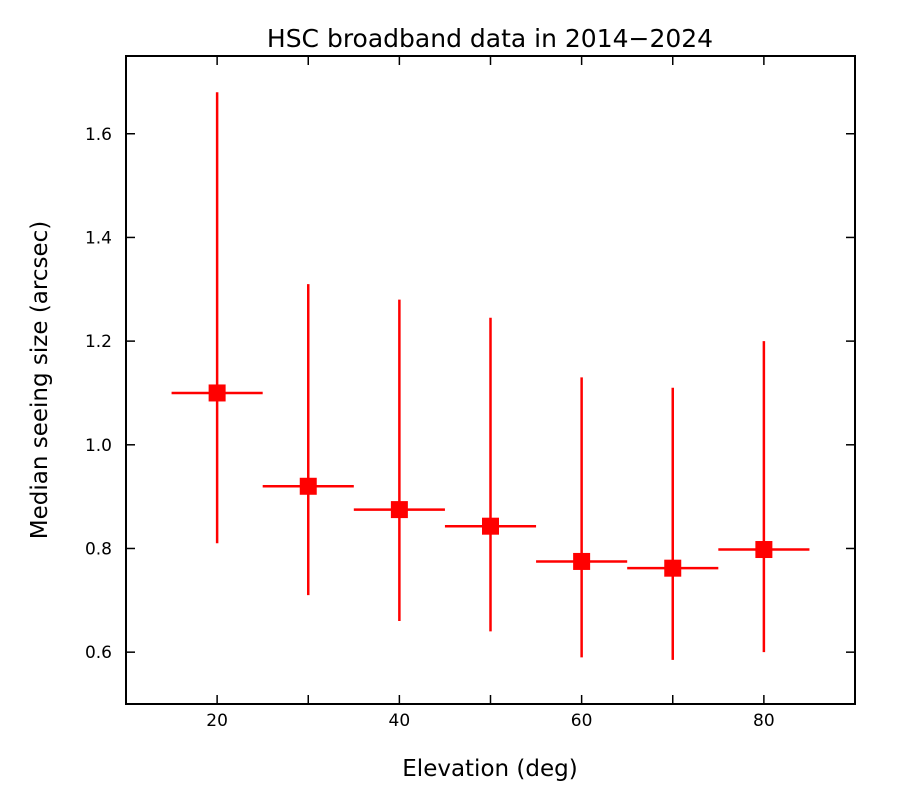 The height and width of the screenshot is (804, 900). I want to click on y-tick-label: 1.4, so click(98, 238).